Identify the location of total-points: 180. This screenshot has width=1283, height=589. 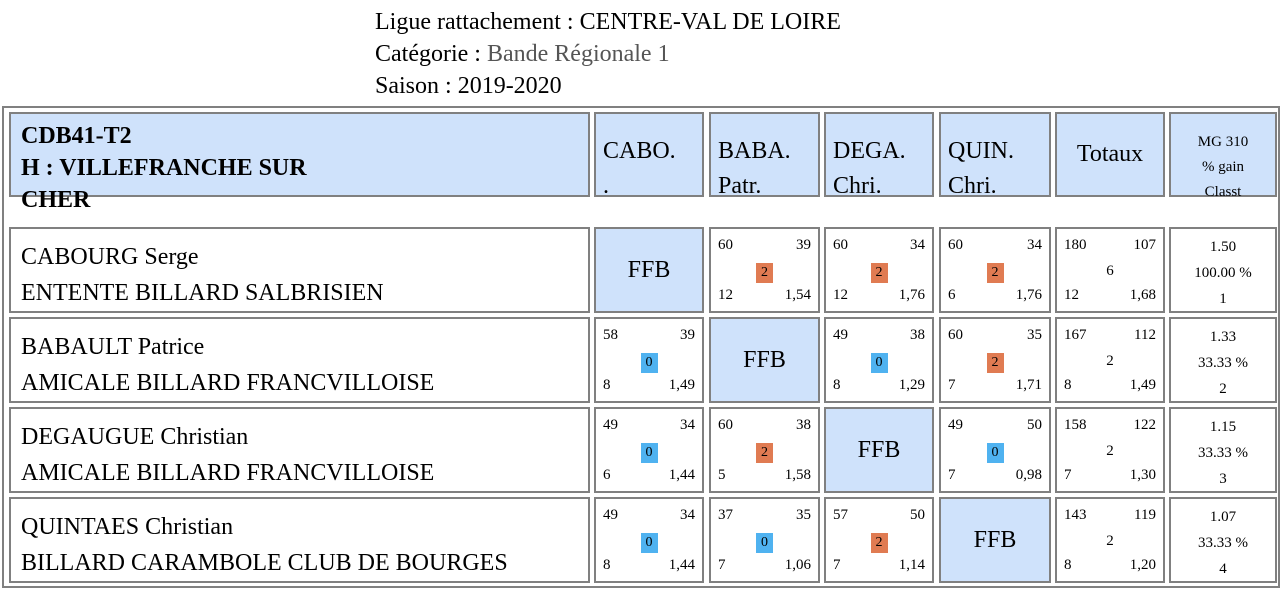
(1075, 245).